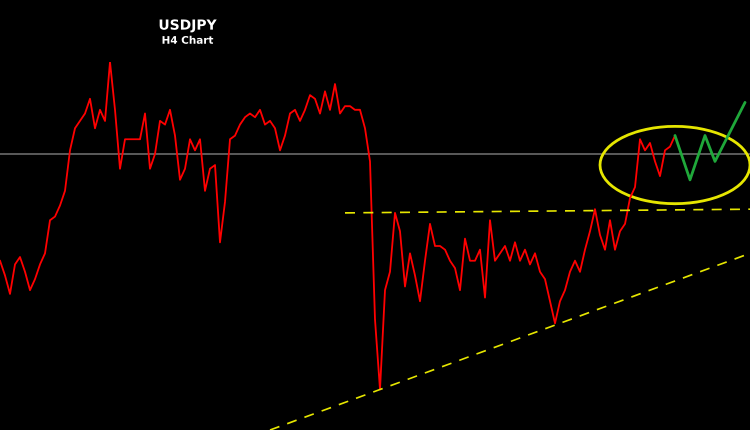 This screenshot has width=750, height=430. I want to click on chart-title: USDJPY, so click(188, 25).